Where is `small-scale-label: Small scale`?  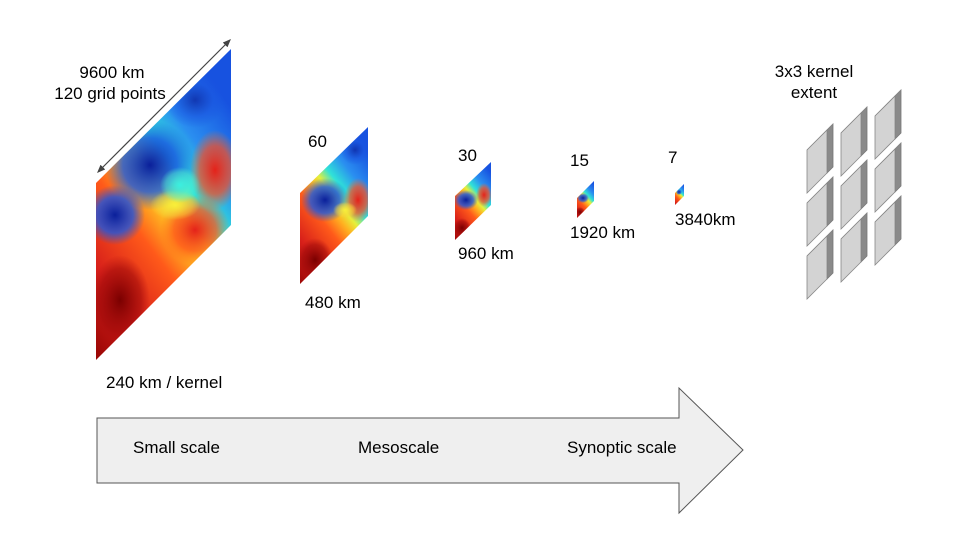
small-scale-label: Small scale is located at coordinates (176, 447).